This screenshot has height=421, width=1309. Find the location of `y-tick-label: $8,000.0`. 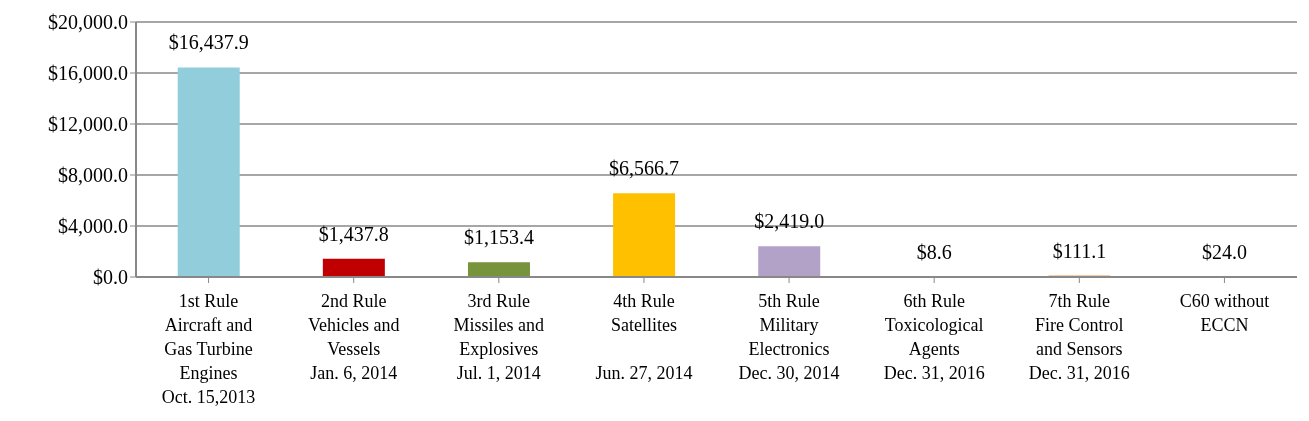

y-tick-label: $8,000.0 is located at coordinates (93, 175).